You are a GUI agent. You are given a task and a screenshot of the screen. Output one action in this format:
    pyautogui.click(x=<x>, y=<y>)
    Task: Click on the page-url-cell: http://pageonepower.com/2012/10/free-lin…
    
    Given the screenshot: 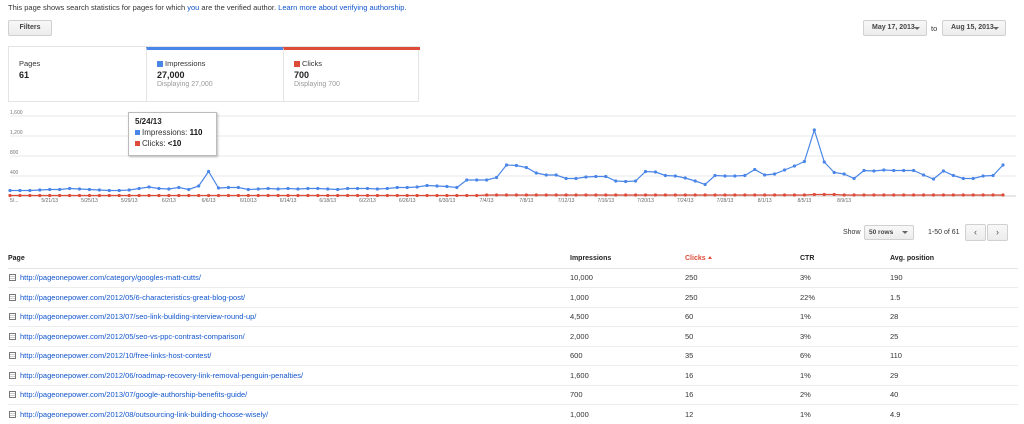 What is the action you would take?
    pyautogui.click(x=289, y=356)
    